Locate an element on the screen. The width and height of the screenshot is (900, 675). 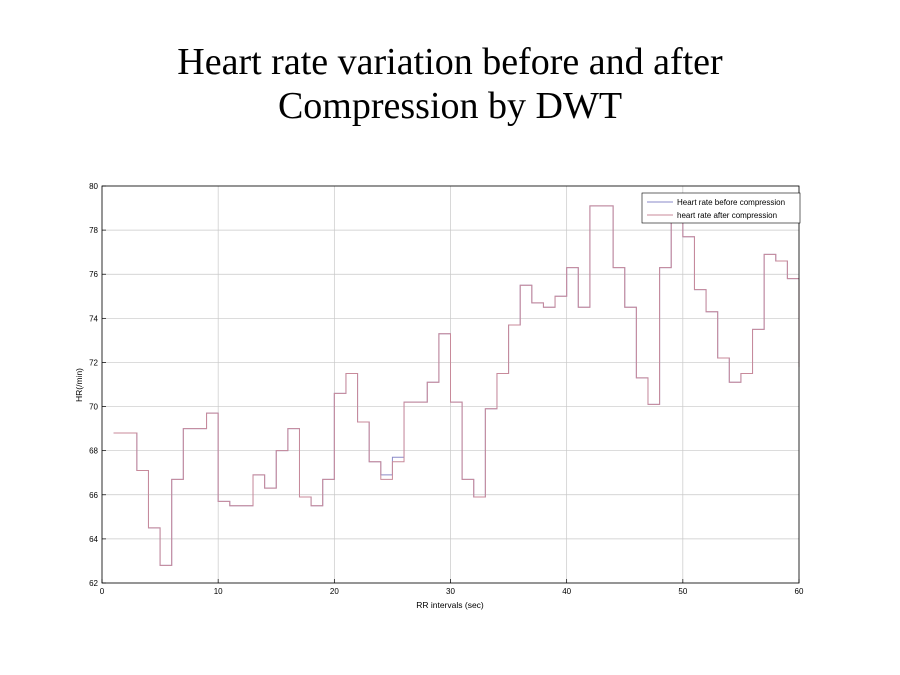
legend-label-before: Heart rate before compression is located at coordinates (731, 202).